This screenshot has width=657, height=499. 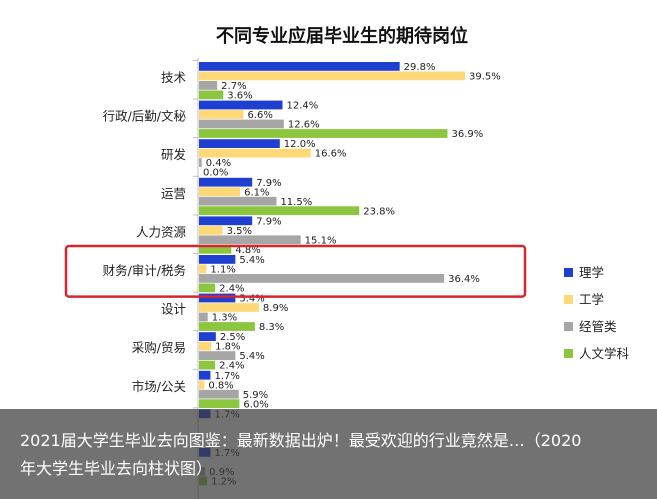 I want to click on data-label: 12.4%, so click(x=303, y=106).